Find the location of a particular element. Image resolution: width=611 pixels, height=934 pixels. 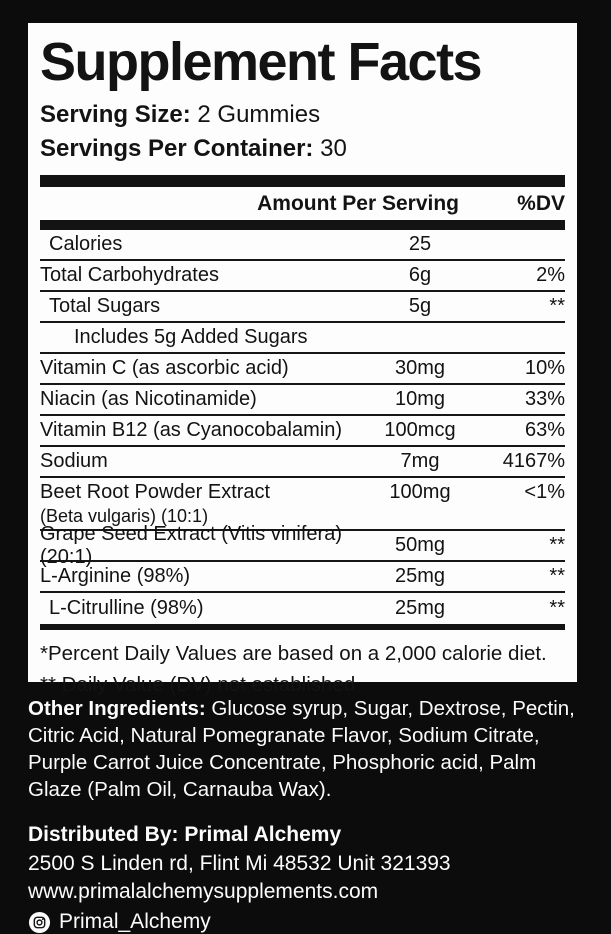

nutrient-amount: 100mg is located at coordinates (420, 492).